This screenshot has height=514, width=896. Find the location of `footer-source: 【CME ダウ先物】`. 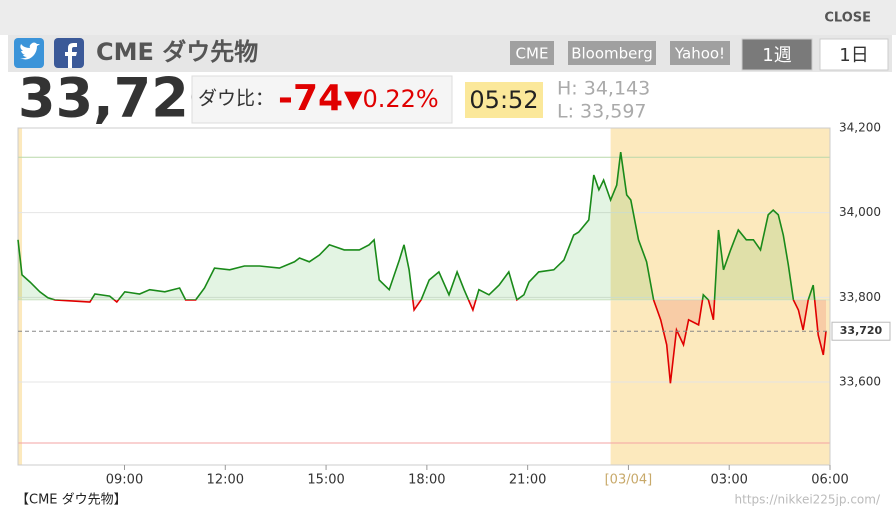

footer-source: 【CME ダウ先物】 is located at coordinates (71, 500).